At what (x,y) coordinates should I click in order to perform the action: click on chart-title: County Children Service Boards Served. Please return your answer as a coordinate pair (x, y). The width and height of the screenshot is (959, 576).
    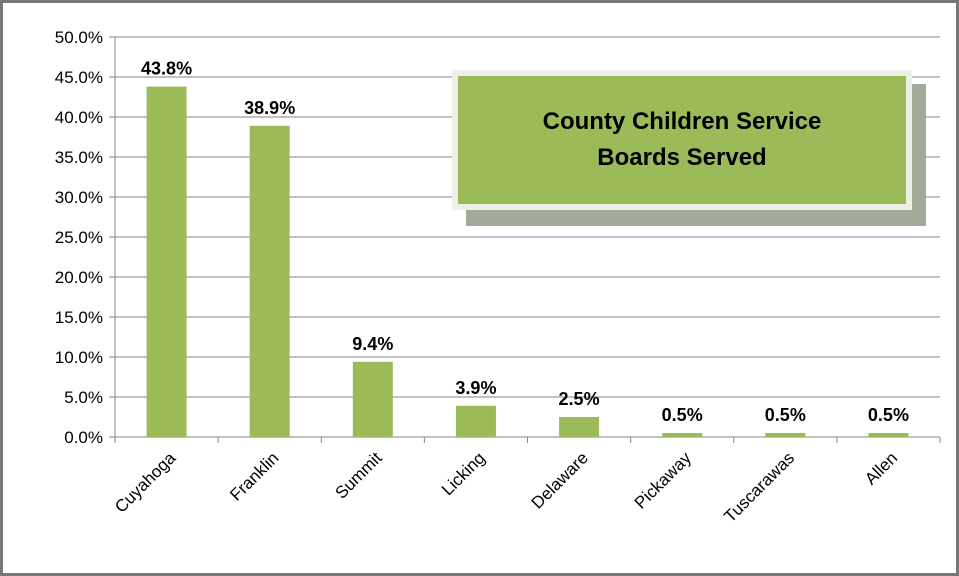
    Looking at the image, I should click on (682, 139).